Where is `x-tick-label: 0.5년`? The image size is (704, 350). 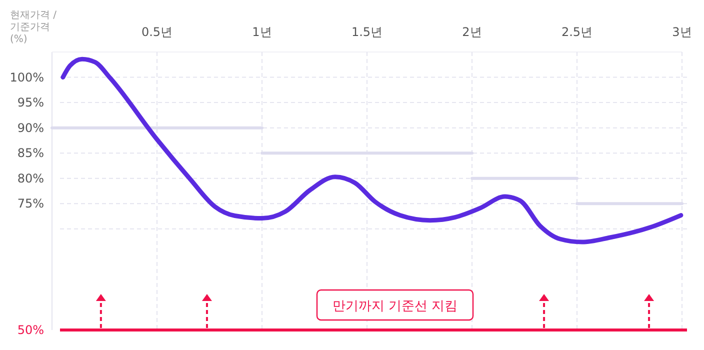 x-tick-label: 0.5년 is located at coordinates (157, 32).